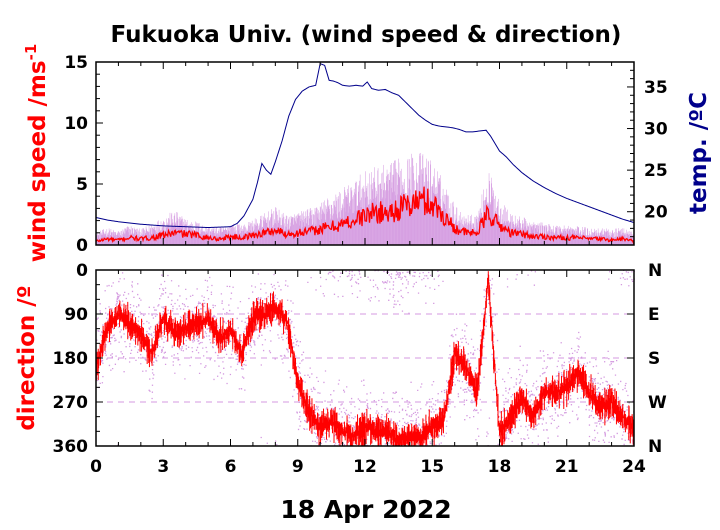 This screenshot has height=530, width=720. Describe the element at coordinates (432, 467) in the screenshot. I see `hour-tick-label: 15` at that location.